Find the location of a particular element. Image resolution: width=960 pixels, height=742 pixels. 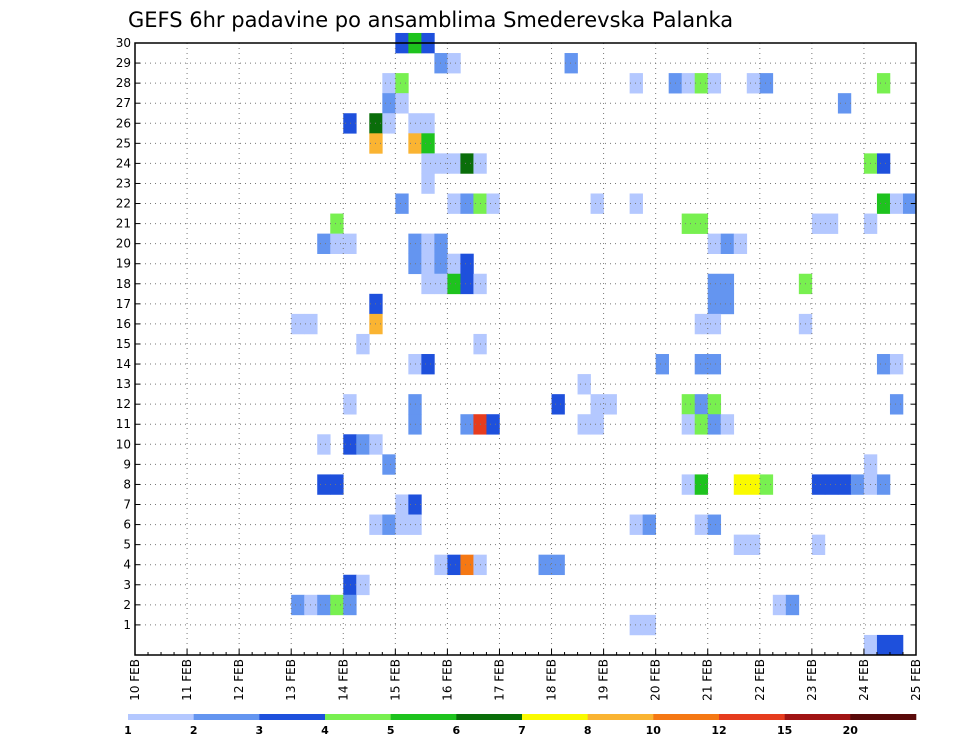

x-tick-label: 17 FEB is located at coordinates (500, 680).